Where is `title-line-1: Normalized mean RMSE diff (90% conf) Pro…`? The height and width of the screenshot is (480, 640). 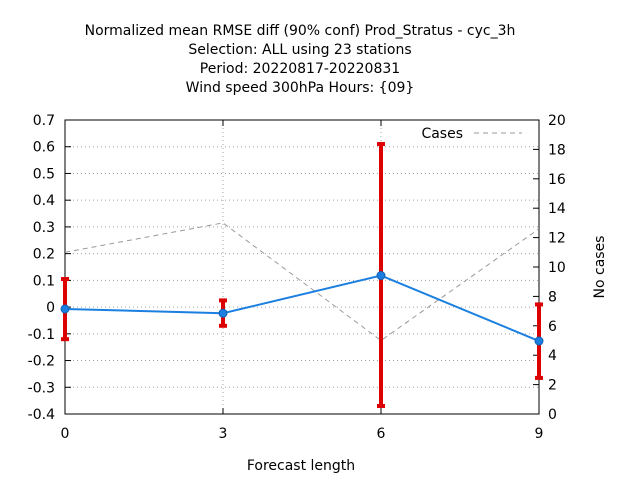
title-line-1: Normalized mean RMSE diff (90% conf) Pro… is located at coordinates (300, 31).